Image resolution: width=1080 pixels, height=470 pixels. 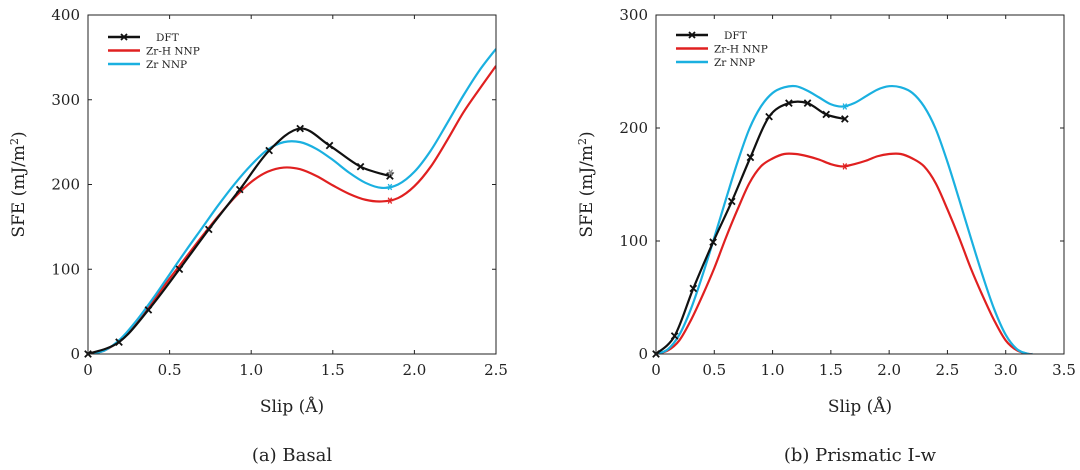 What do you see at coordinates (19, 191) in the screenshot?
I see `chart-0-y-axis-label-text: SFE (mJ/m` at bounding box center [19, 191].